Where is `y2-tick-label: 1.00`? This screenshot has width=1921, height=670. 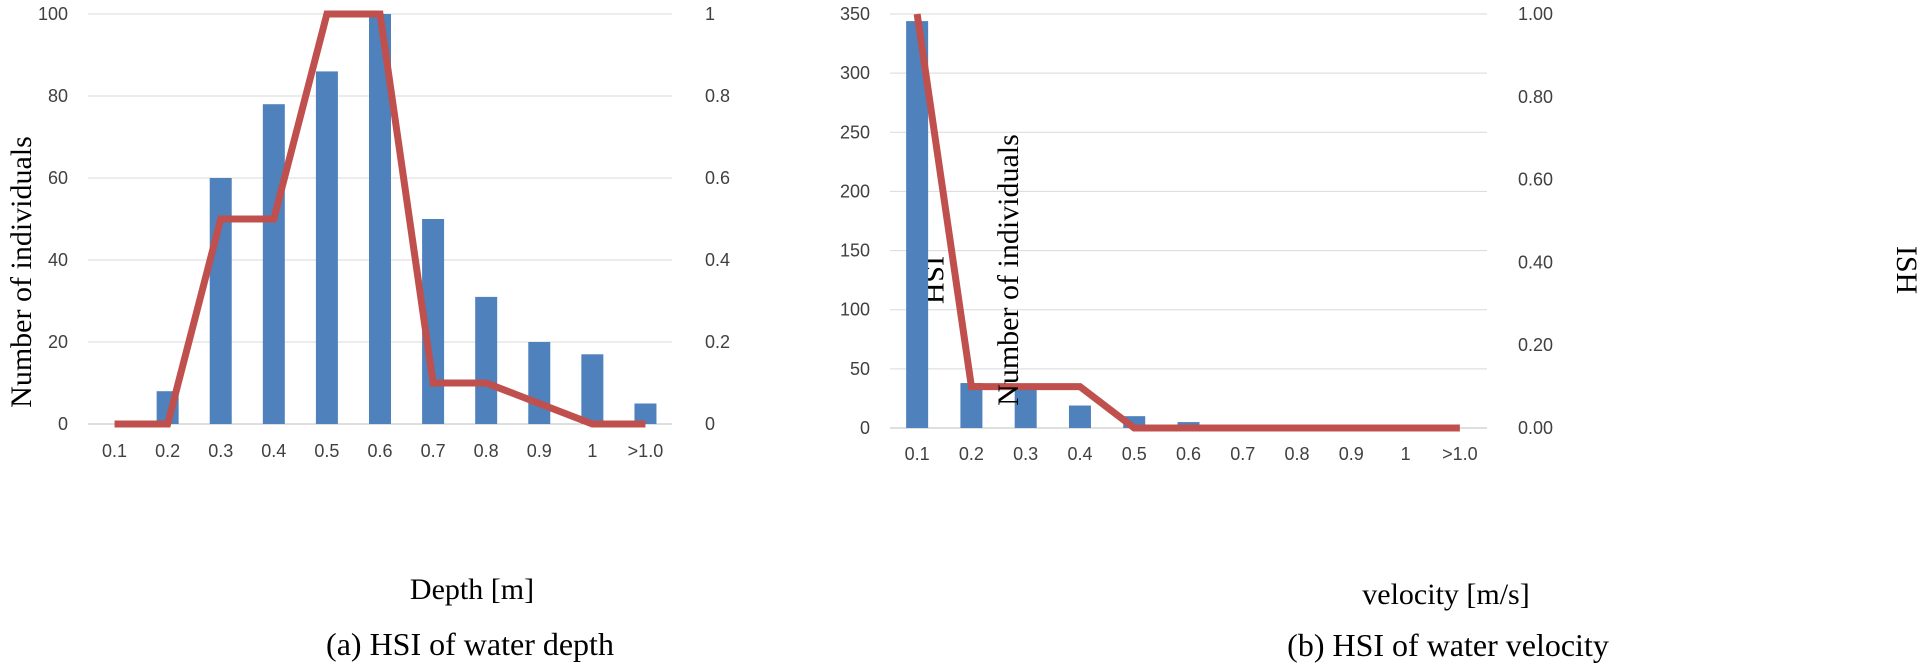
y2-tick-label: 1.00 is located at coordinates (1535, 14).